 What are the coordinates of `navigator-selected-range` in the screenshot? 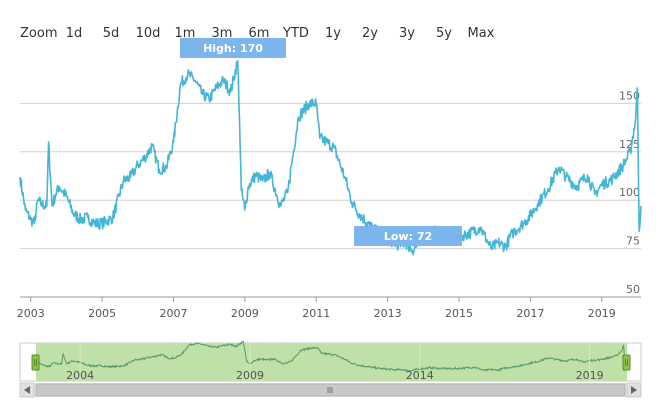 It's located at (331, 362).